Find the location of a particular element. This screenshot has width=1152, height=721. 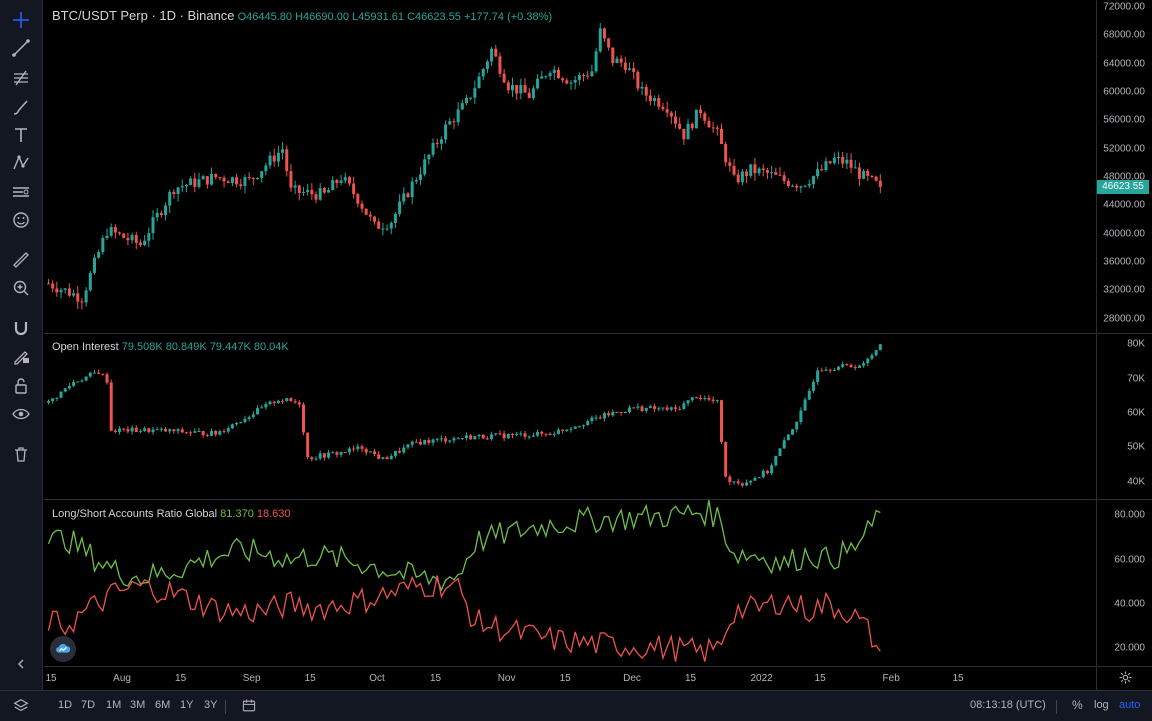

gear-icon is located at coordinates (1125, 679).